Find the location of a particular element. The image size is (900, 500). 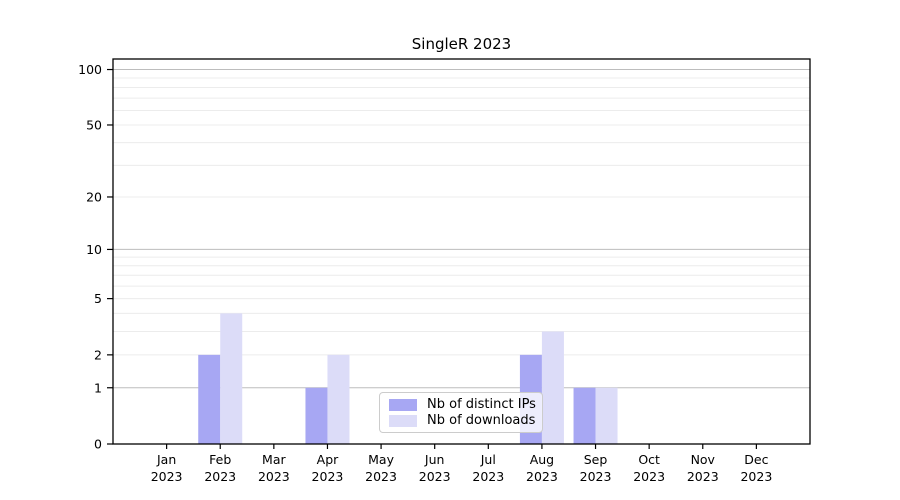

y-tick-label: 1 is located at coordinates (98, 387).